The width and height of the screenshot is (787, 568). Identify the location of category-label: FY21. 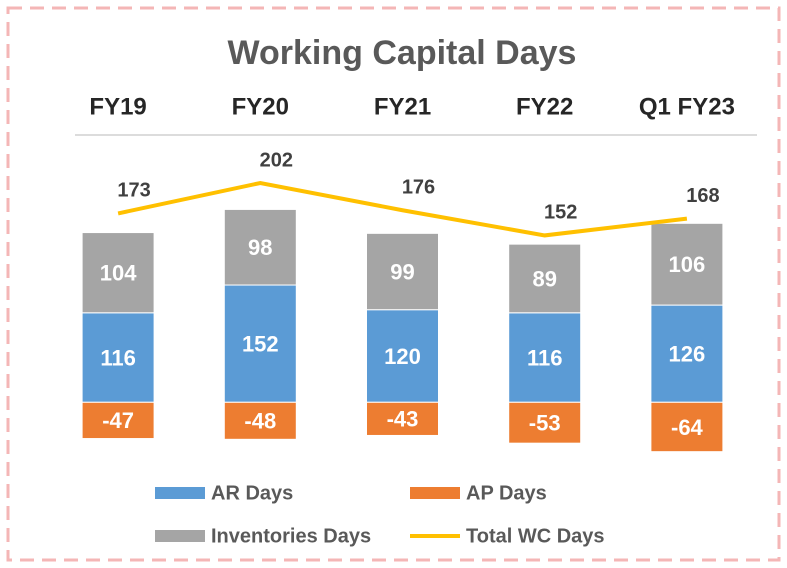
(402, 106).